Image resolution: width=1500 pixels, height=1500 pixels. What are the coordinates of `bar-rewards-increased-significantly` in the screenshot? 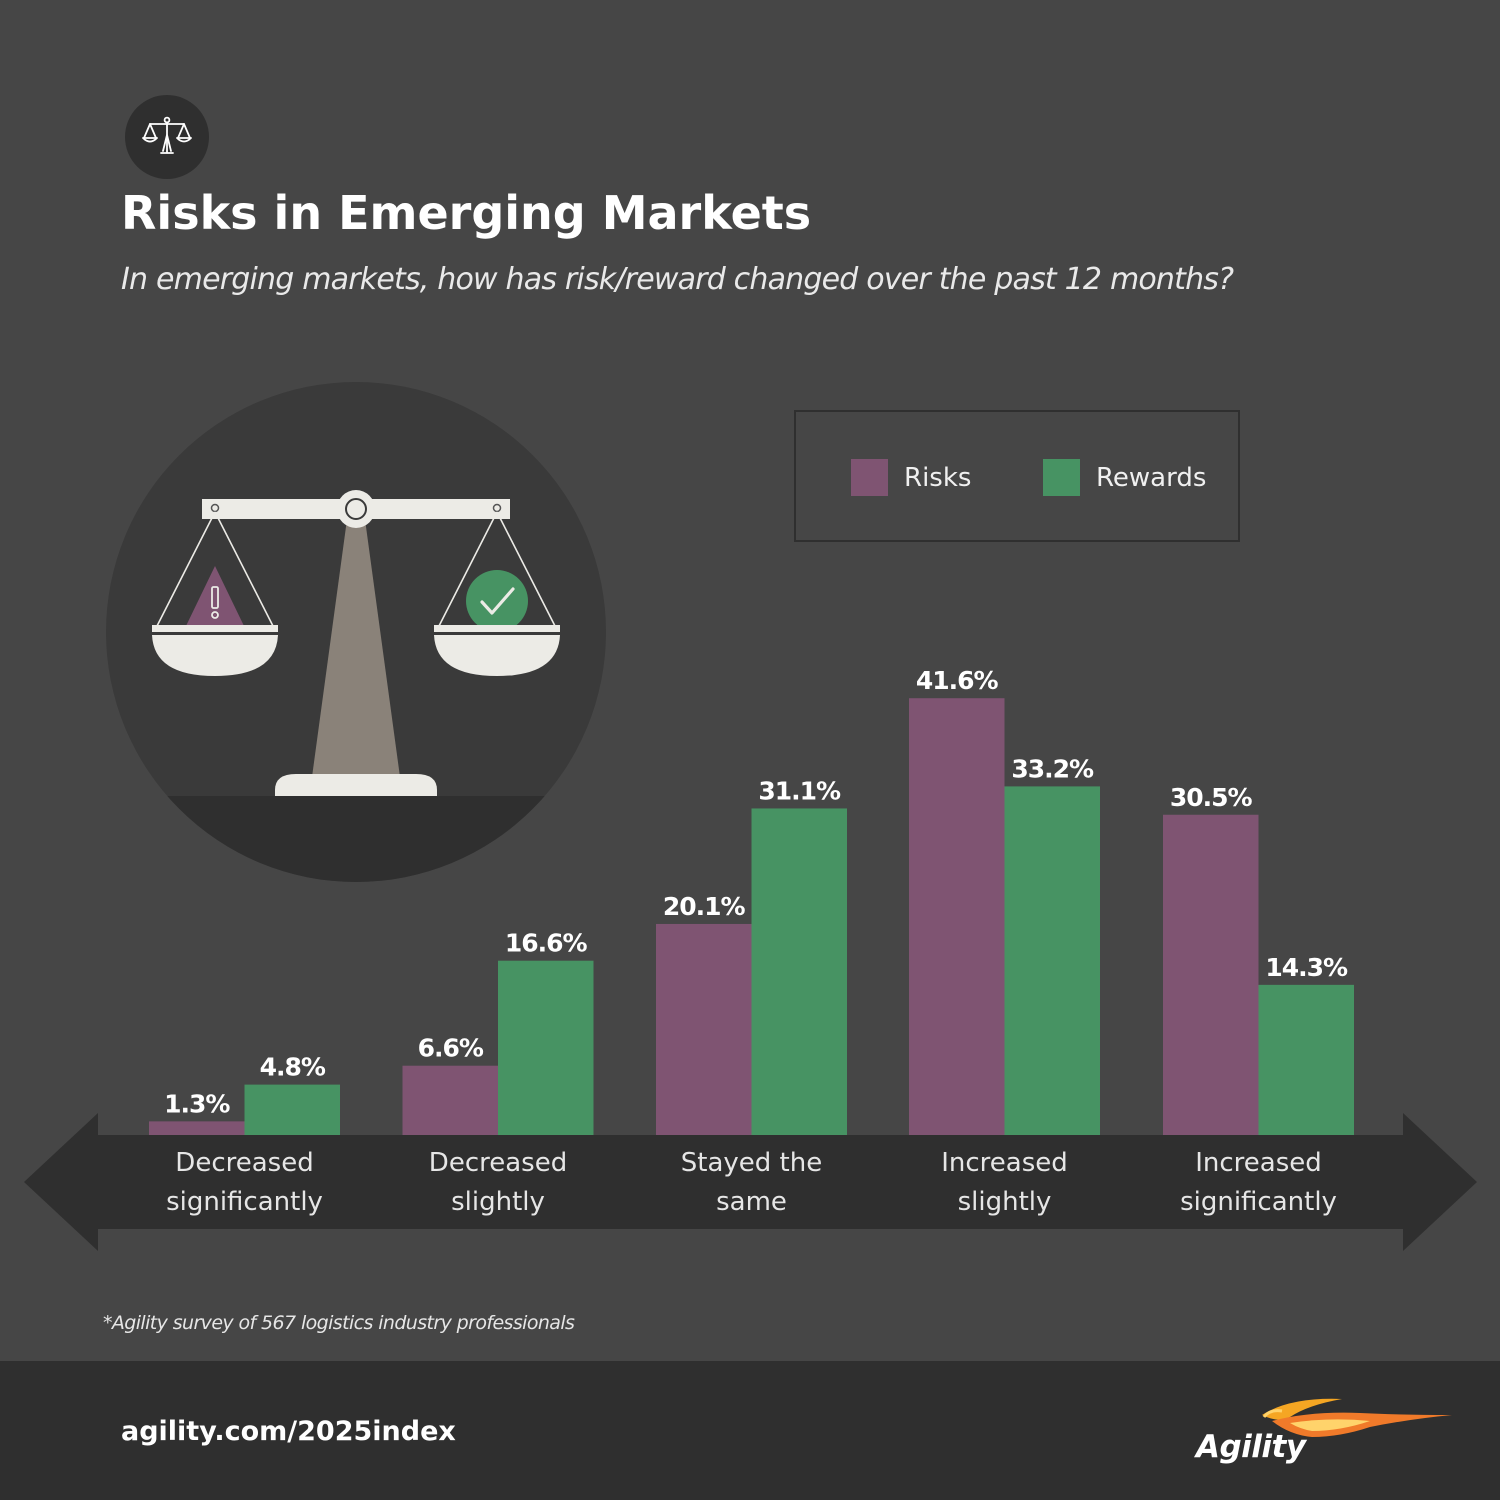 It's located at (1306, 1059).